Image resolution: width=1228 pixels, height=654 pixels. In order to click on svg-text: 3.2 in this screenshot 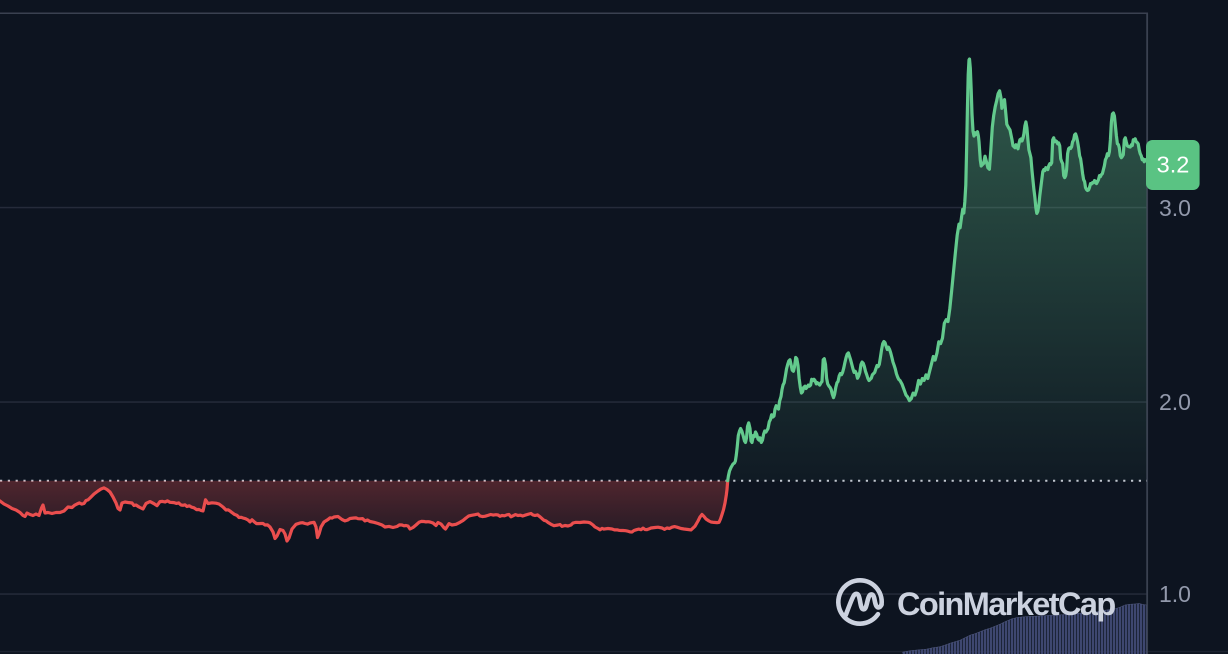, I will do `click(1173, 164)`.